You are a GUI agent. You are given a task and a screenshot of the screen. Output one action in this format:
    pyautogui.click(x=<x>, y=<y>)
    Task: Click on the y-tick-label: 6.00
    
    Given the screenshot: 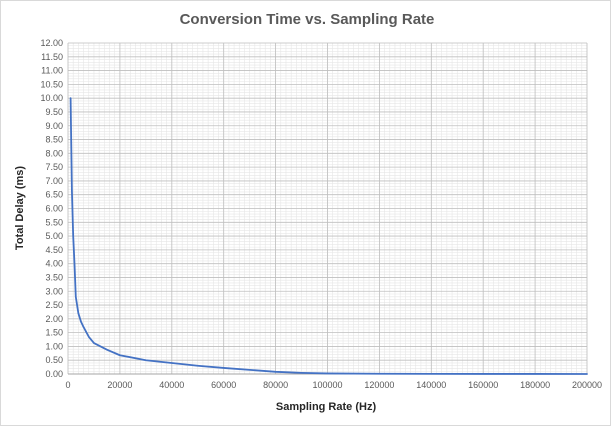 What is the action you would take?
    pyautogui.click(x=54, y=209)
    